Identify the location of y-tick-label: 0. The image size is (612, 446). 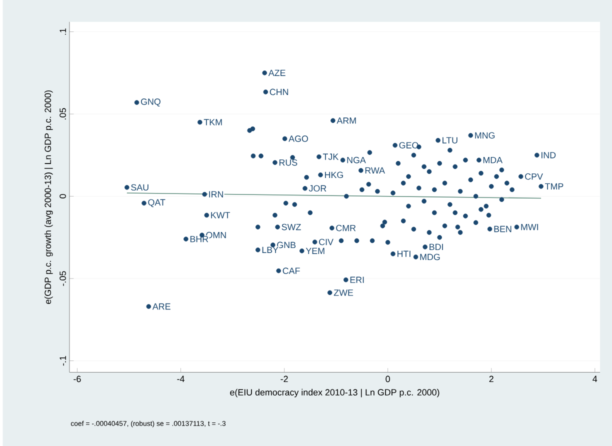
(63, 196).